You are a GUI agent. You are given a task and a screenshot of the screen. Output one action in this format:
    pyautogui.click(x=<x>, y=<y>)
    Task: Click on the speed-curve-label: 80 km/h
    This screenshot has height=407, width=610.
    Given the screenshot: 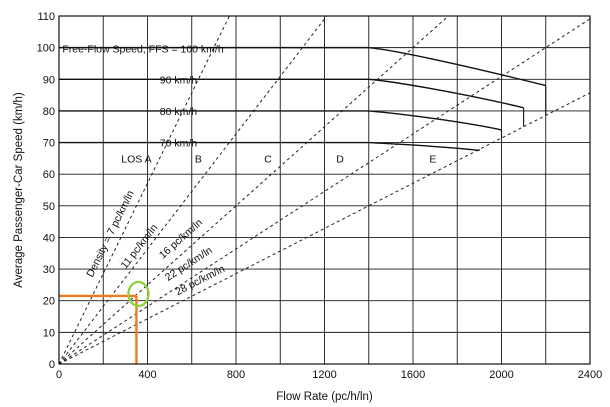 What is the action you would take?
    pyautogui.click(x=179, y=112)
    